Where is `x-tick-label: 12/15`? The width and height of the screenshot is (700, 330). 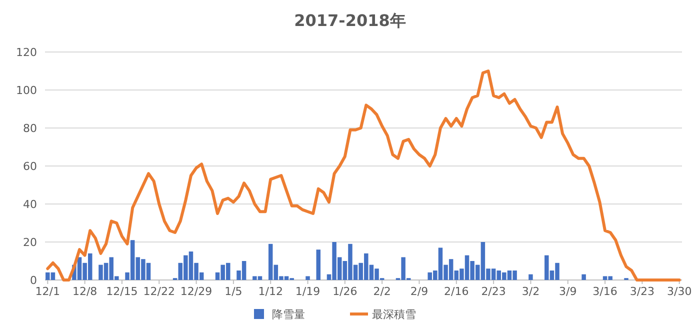
x-tick-label: 12/15 is located at coordinates (122, 291).